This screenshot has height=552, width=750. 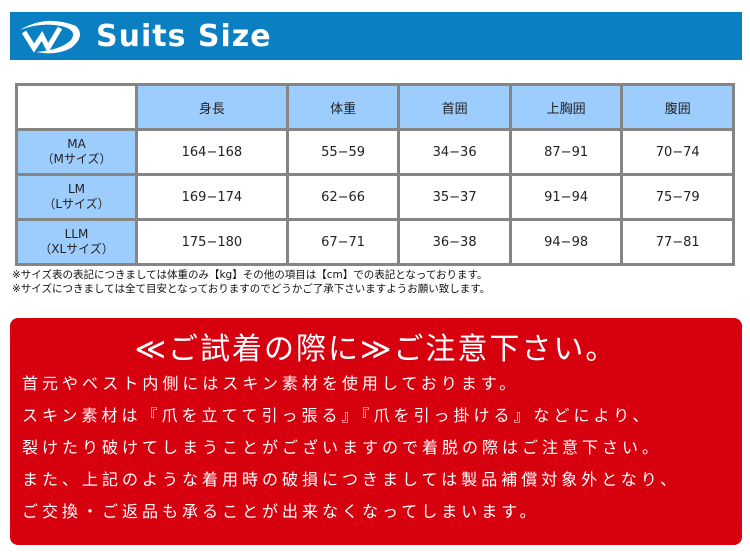 What do you see at coordinates (212, 107) in the screenshot?
I see `column-header: 身長` at bounding box center [212, 107].